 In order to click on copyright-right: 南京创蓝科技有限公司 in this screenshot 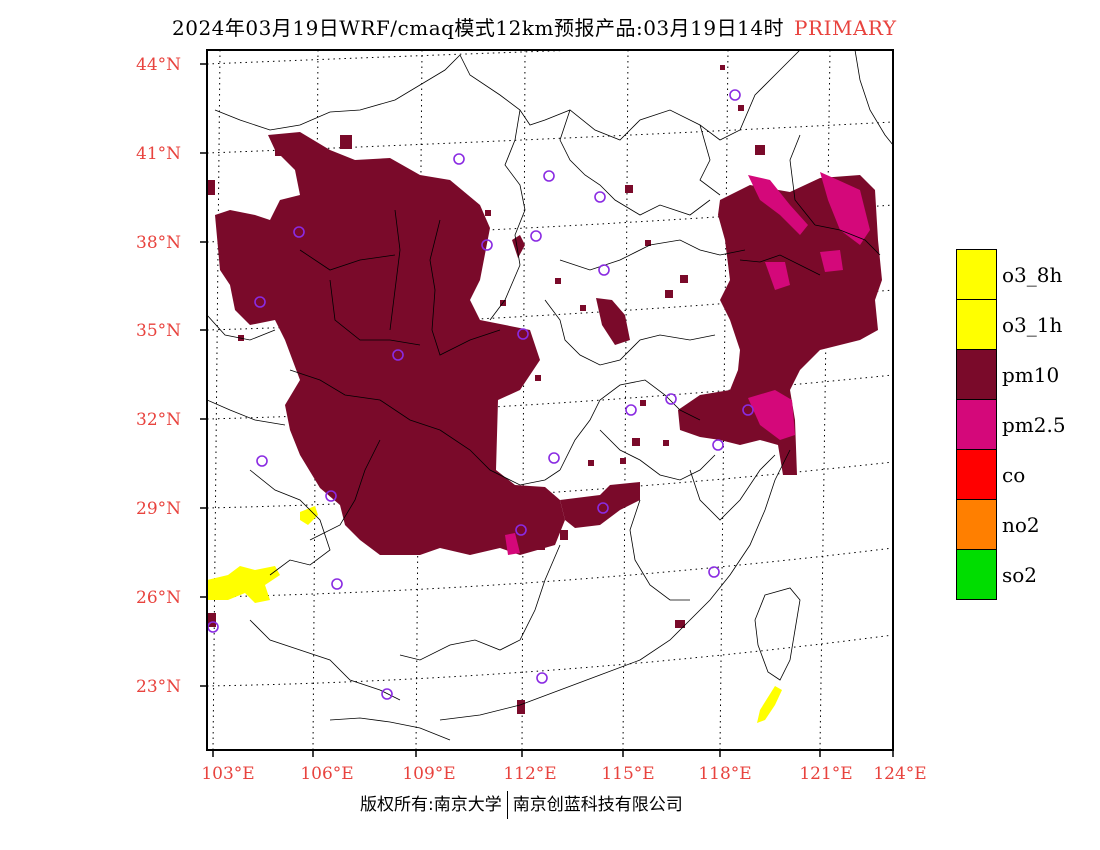, I will do `click(597, 805)`.